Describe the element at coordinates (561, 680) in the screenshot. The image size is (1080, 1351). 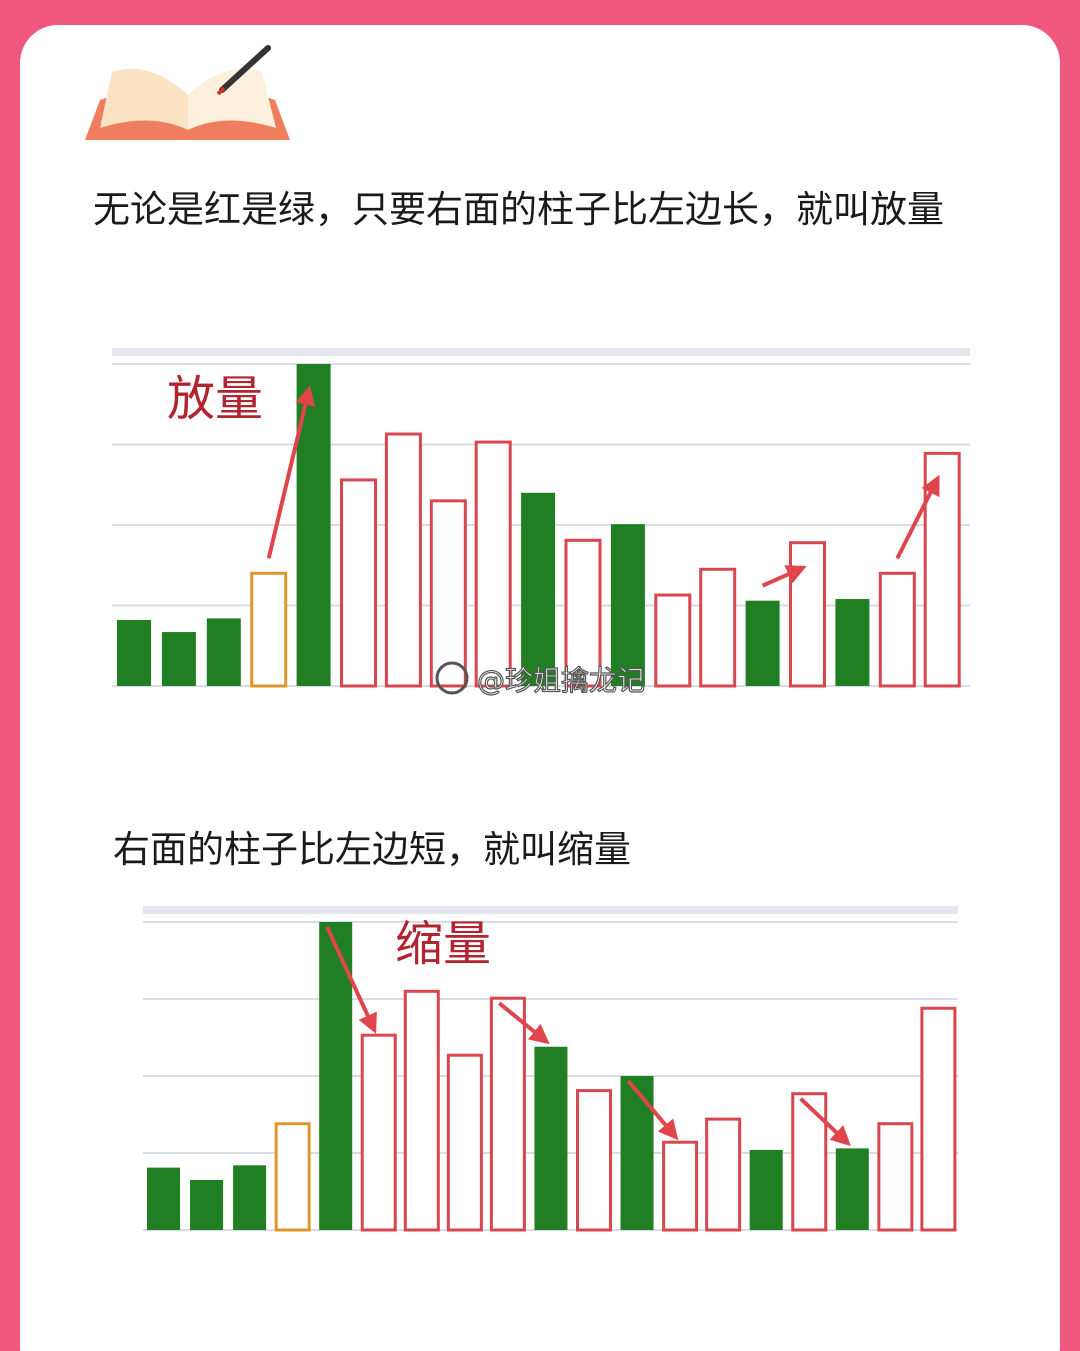
I see `watermark-text: @珍姐擒龙记` at that location.